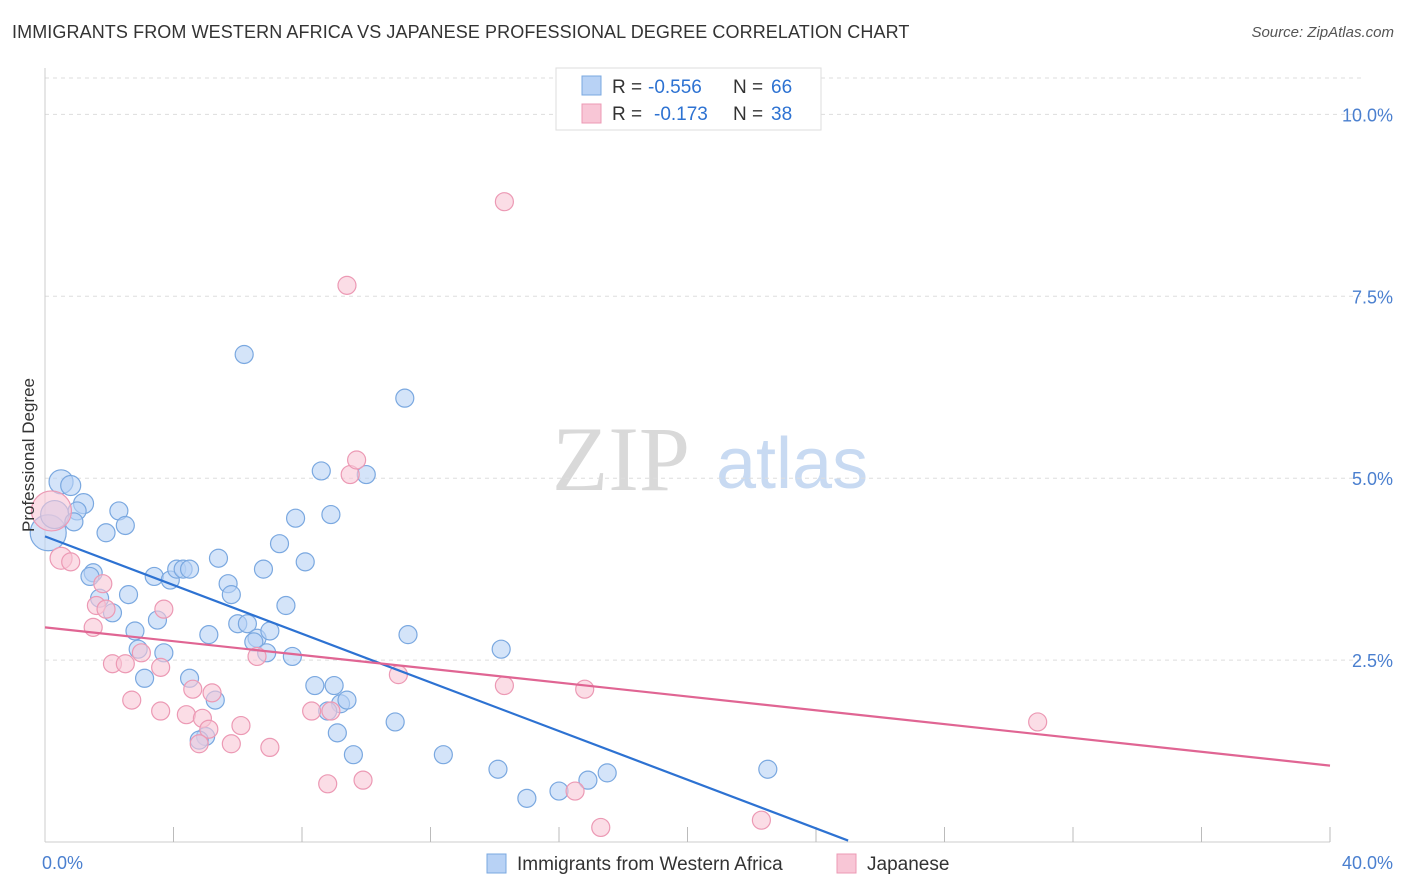 The height and width of the screenshot is (892, 1406). Describe the element at coordinates (28, 455) in the screenshot. I see `y-axis-label: Professional Degree` at that location.